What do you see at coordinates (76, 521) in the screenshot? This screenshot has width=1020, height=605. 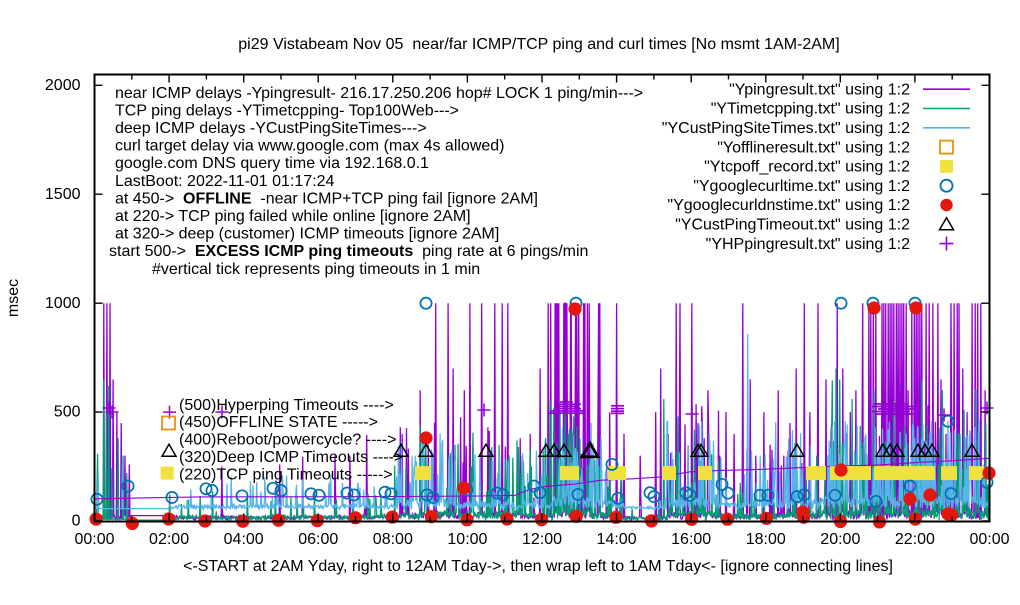 I see `svg-text: 0` at bounding box center [76, 521].